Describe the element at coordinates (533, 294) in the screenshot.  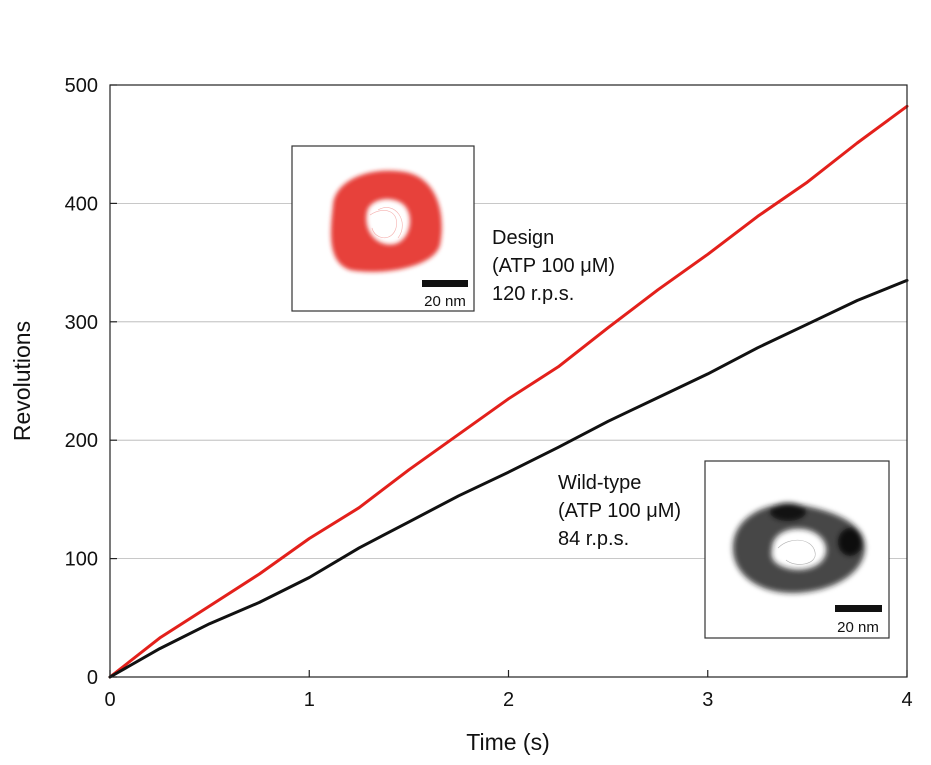
I see `design-annotation-rate: 120 r.p.s.` at that location.